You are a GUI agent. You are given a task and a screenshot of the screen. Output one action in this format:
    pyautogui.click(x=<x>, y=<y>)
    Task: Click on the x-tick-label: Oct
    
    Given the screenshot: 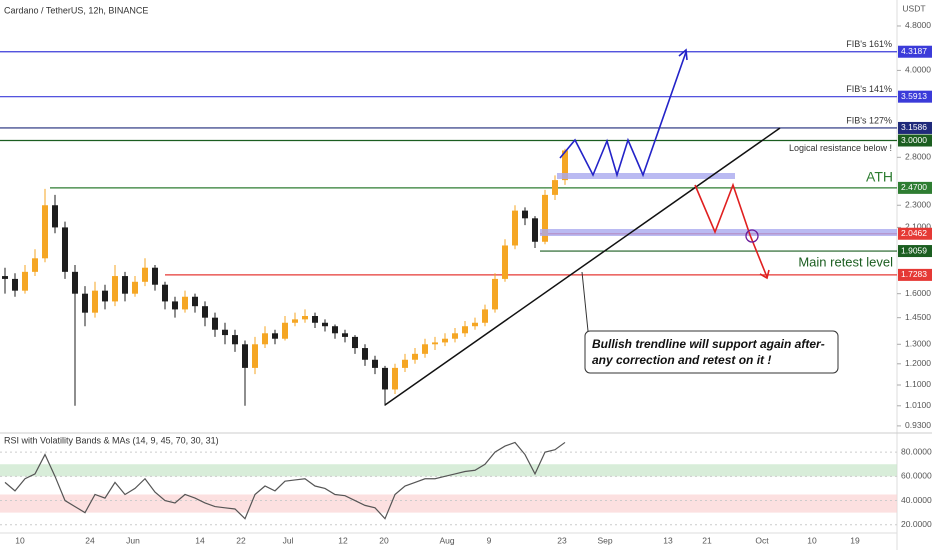 What is the action you would take?
    pyautogui.click(x=762, y=540)
    